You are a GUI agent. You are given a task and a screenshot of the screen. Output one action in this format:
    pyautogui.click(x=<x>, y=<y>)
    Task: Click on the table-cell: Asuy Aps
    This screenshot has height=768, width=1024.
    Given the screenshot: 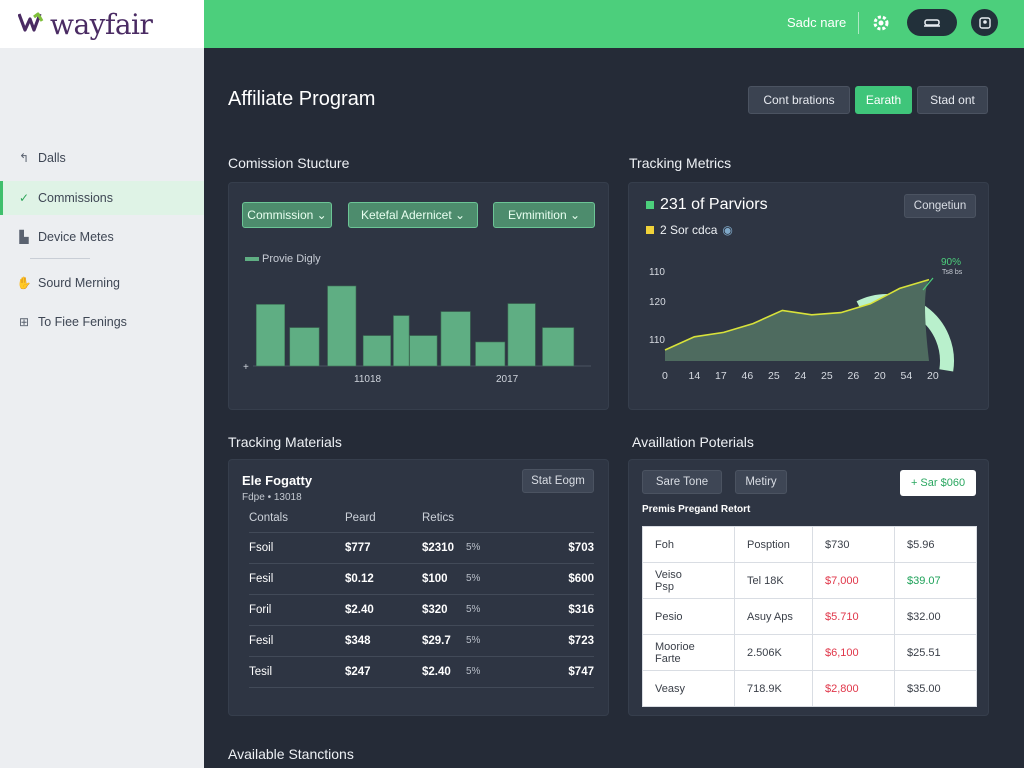 What is the action you would take?
    pyautogui.click(x=773, y=616)
    